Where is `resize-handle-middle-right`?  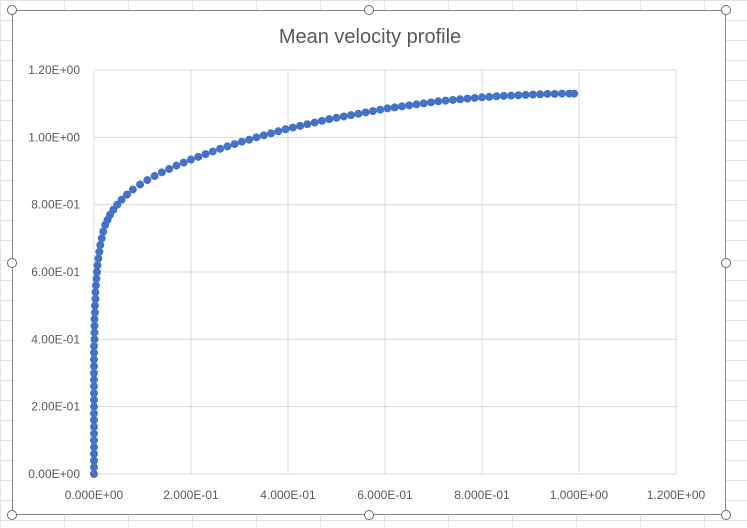
resize-handle-middle-right is located at coordinates (726, 263).